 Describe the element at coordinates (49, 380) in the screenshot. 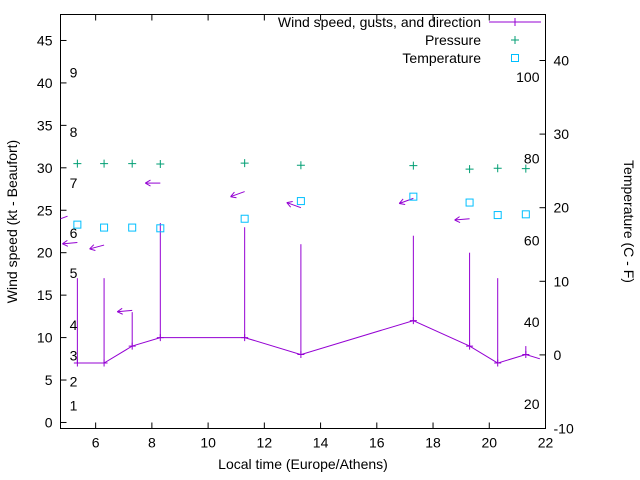

I see `y-tick-label: 5` at that location.